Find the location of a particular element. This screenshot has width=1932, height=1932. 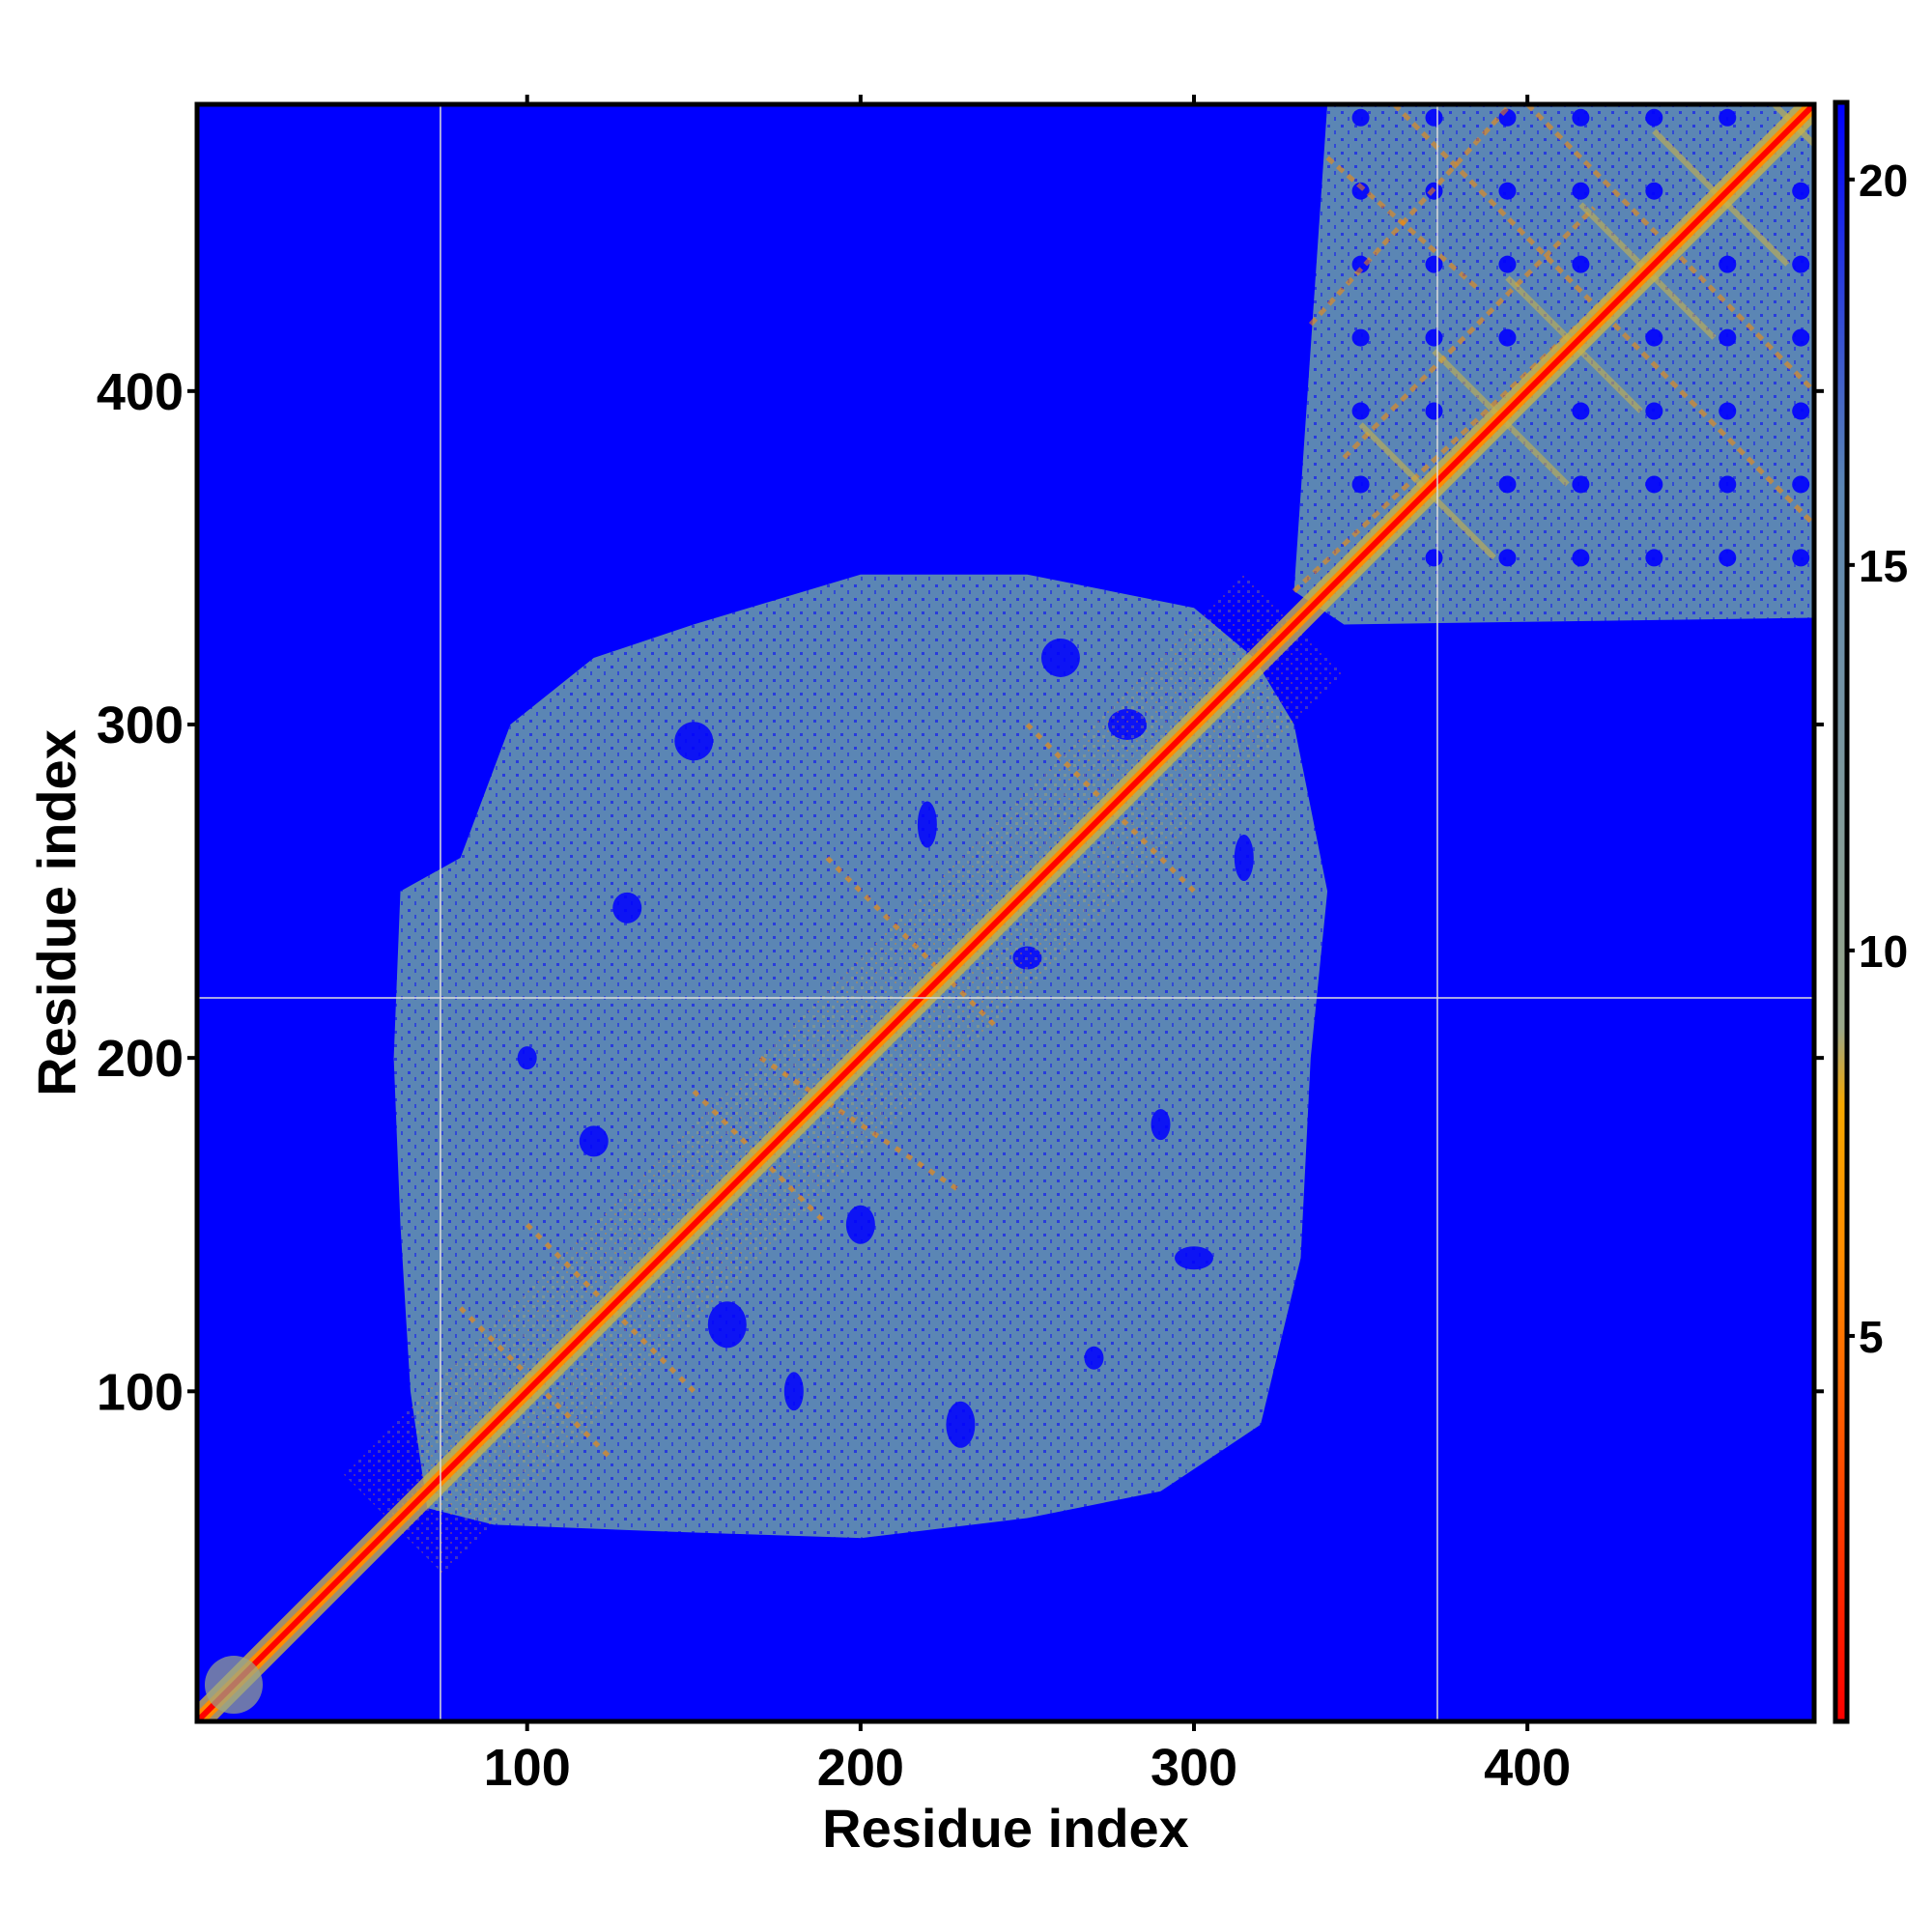

y-axis-title: Residue index is located at coordinates (56, 912).